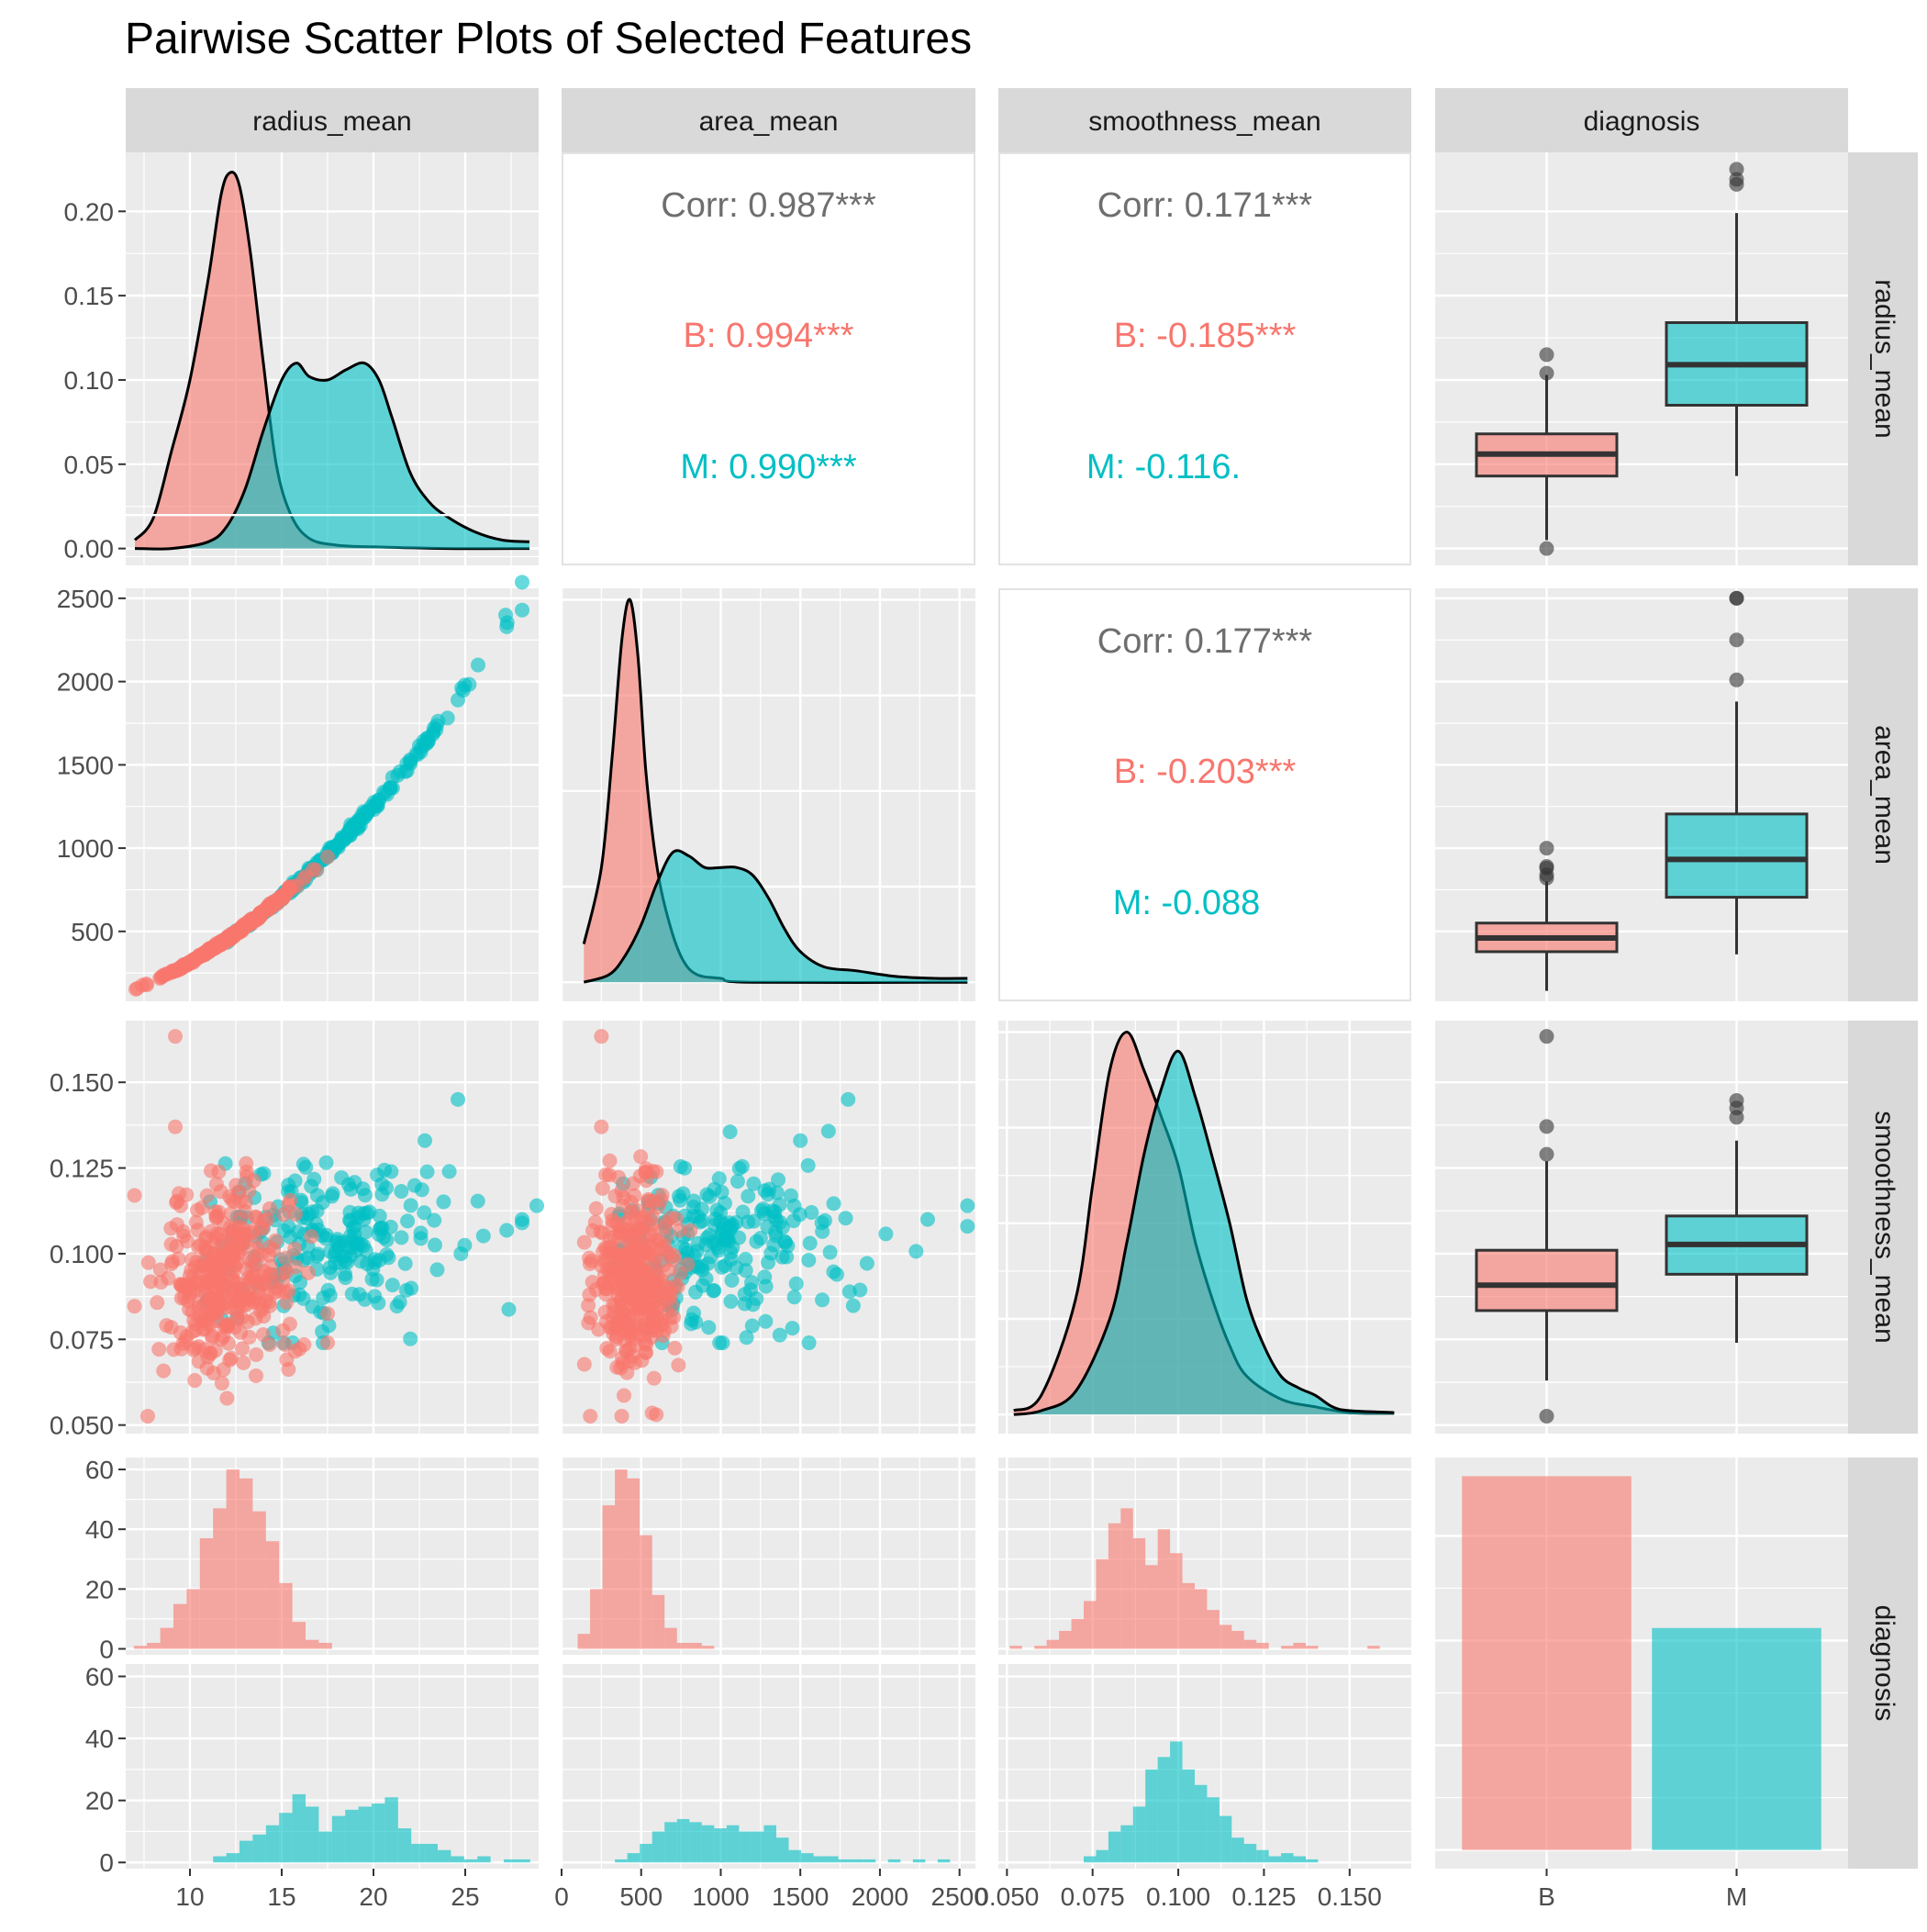 The height and width of the screenshot is (1932, 1927). What do you see at coordinates (1736, 679) in the screenshot?
I see `box-outlier-m` at bounding box center [1736, 679].